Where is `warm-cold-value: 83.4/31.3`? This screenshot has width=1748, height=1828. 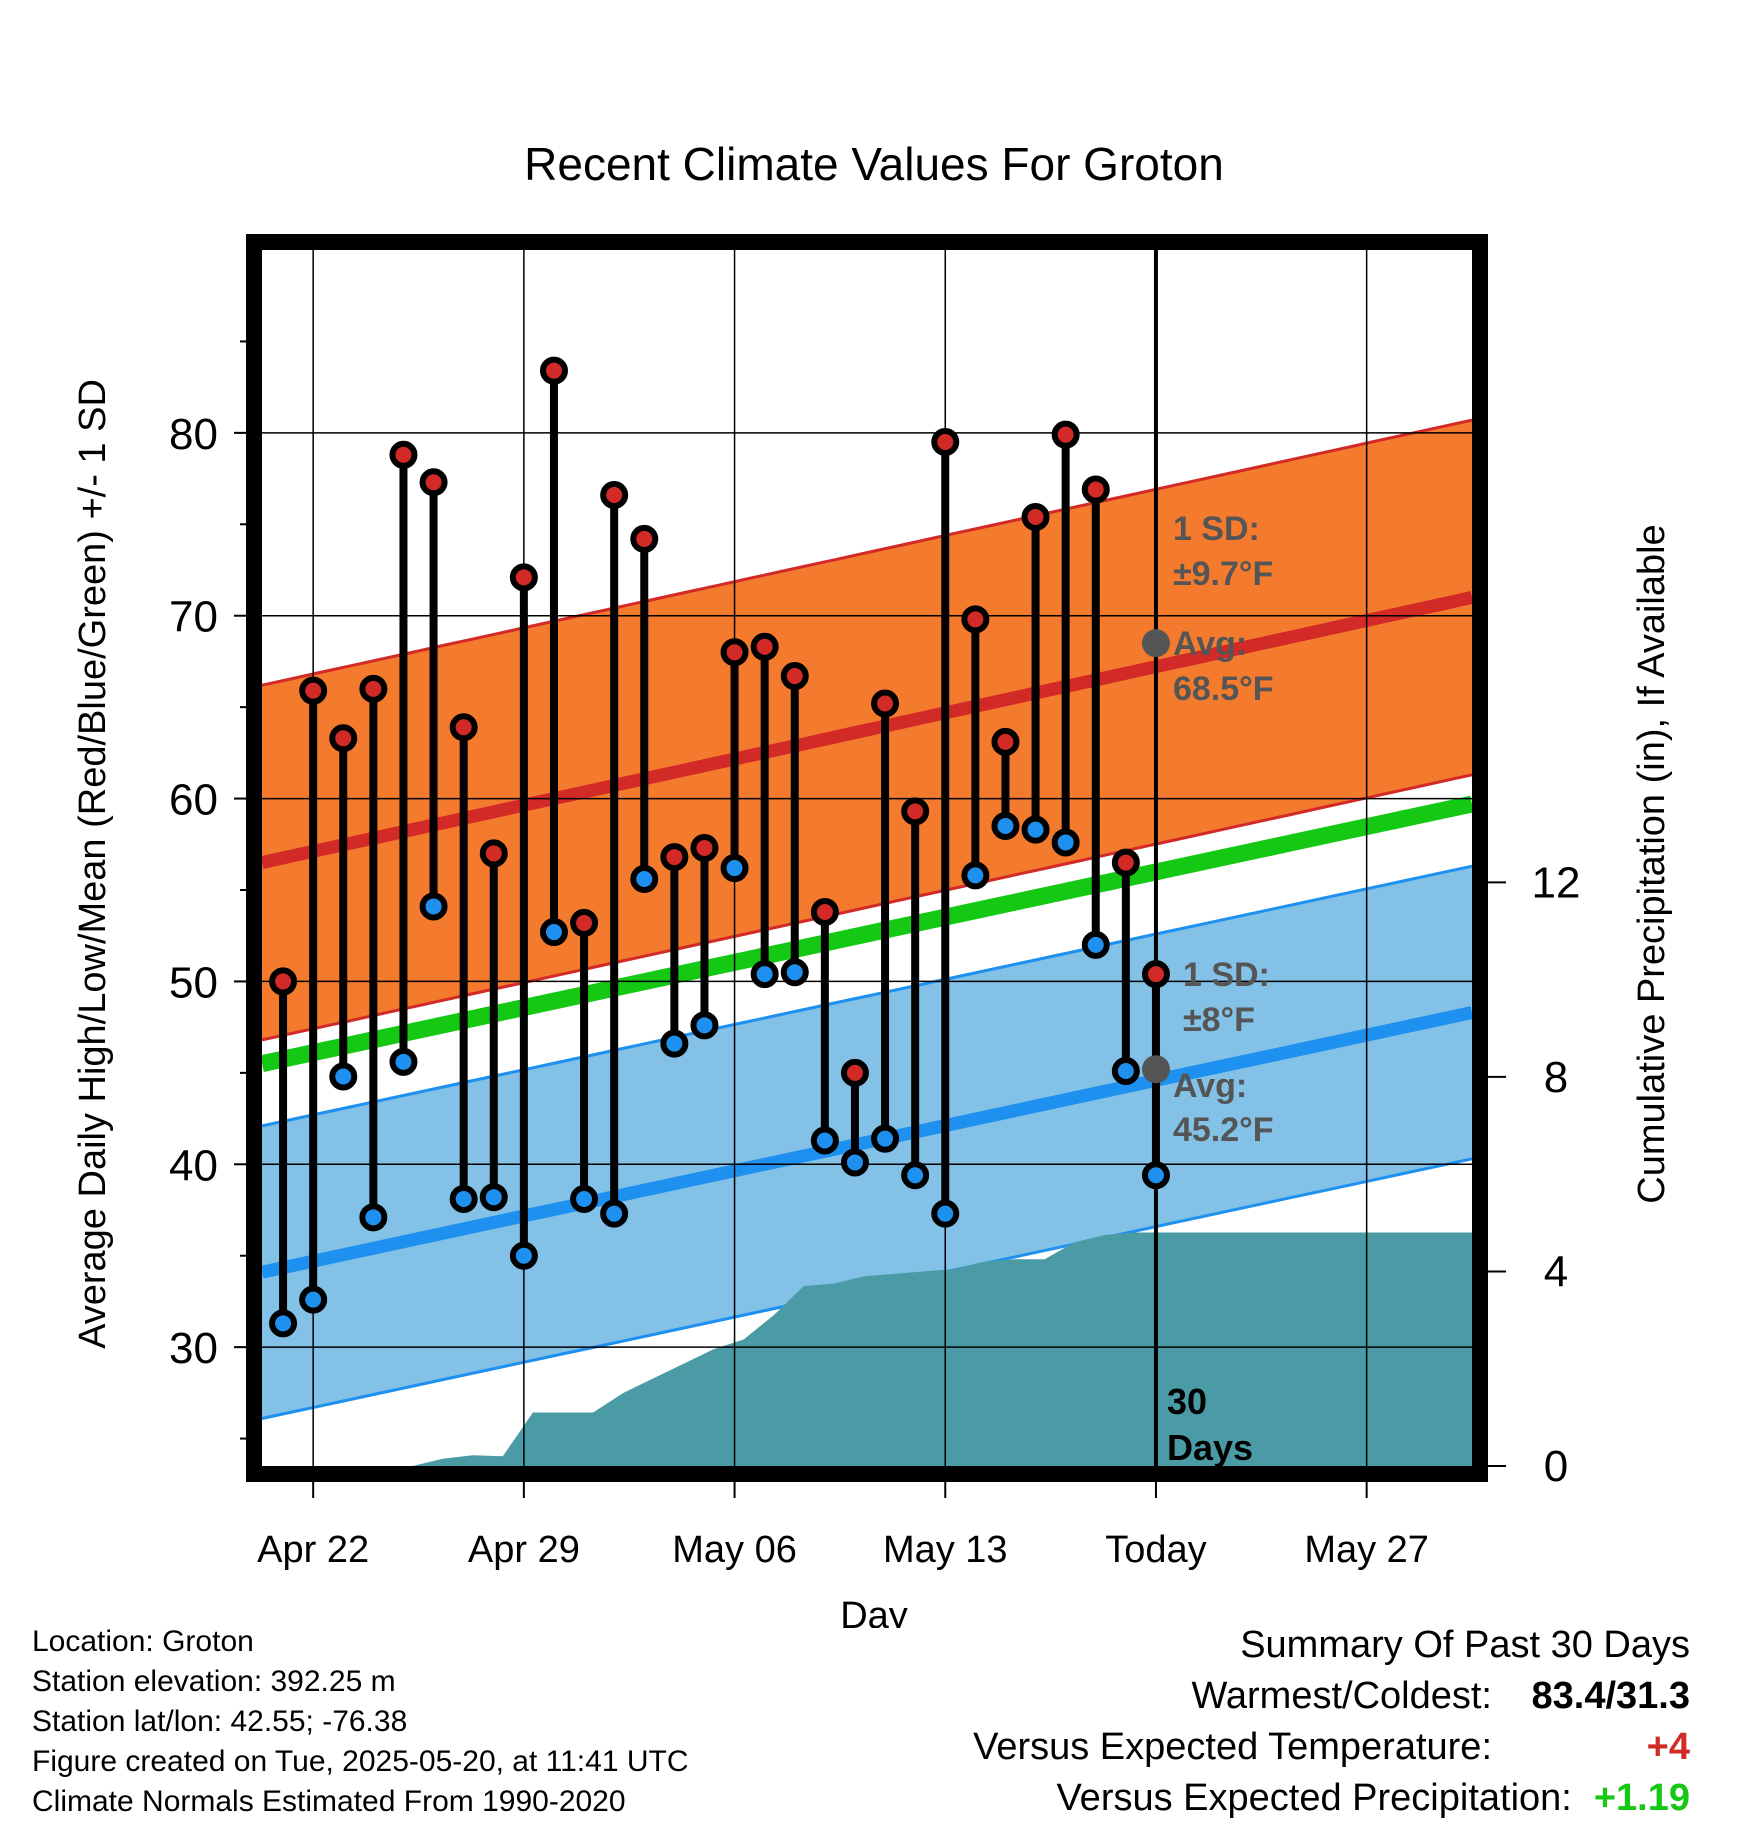 warm-cold-value: 83.4/31.3 is located at coordinates (1610, 1696).